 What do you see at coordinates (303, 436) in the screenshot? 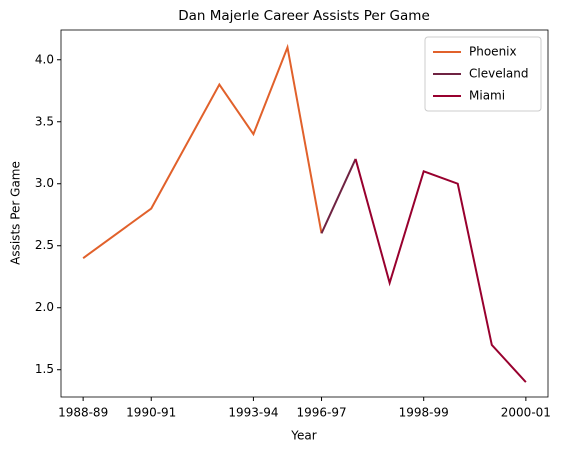
I see `x-axis-label: Year` at bounding box center [303, 436].